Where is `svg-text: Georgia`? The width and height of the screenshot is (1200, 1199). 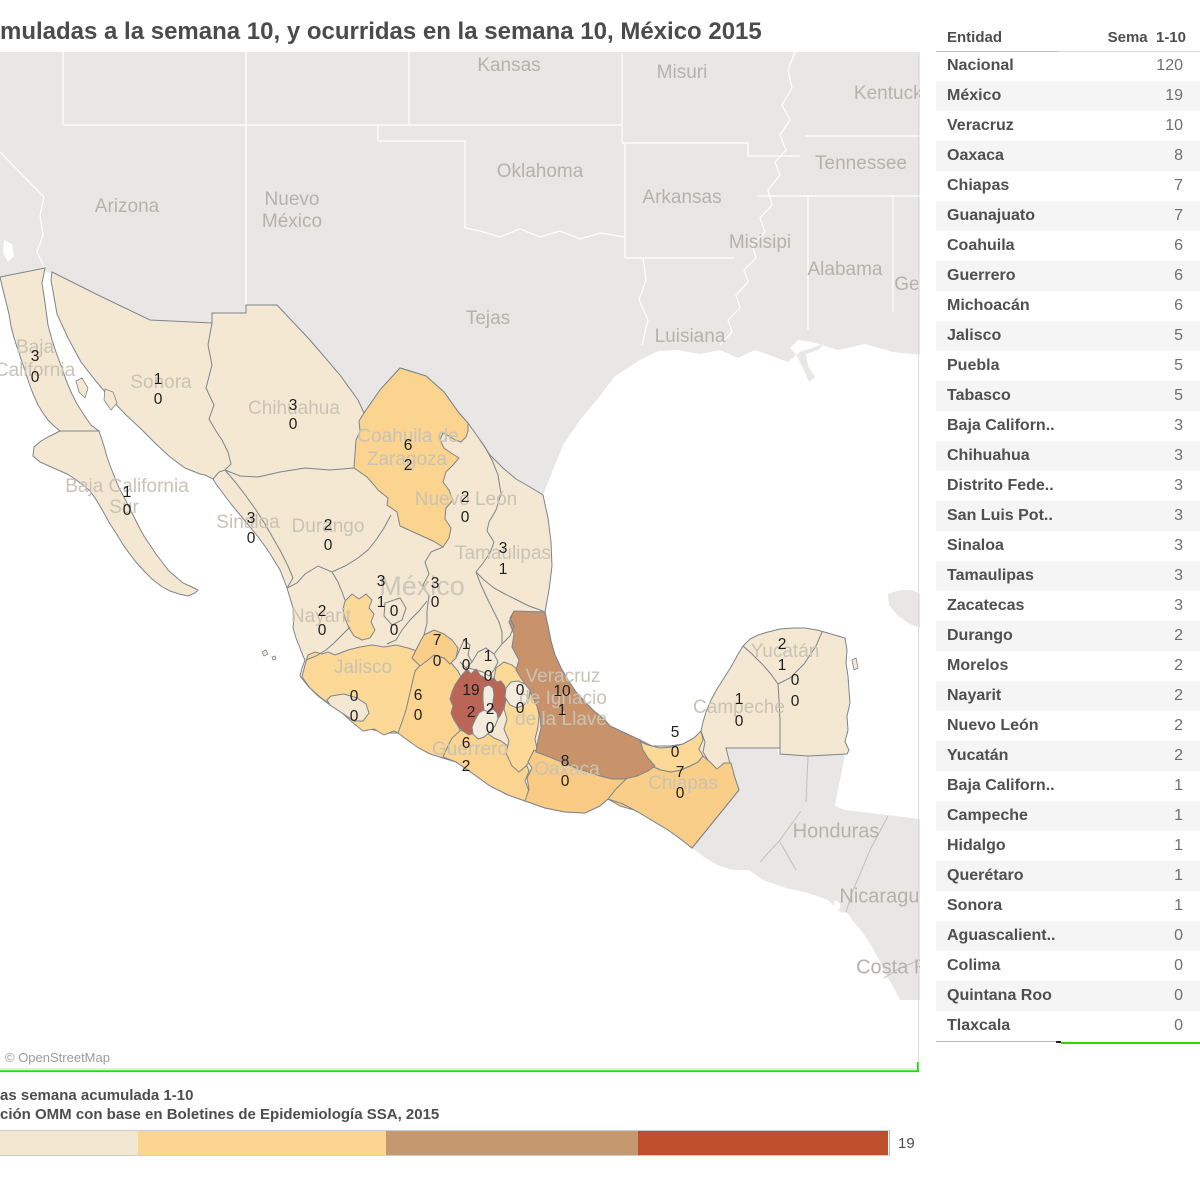
svg-text: Georgia is located at coordinates (928, 284).